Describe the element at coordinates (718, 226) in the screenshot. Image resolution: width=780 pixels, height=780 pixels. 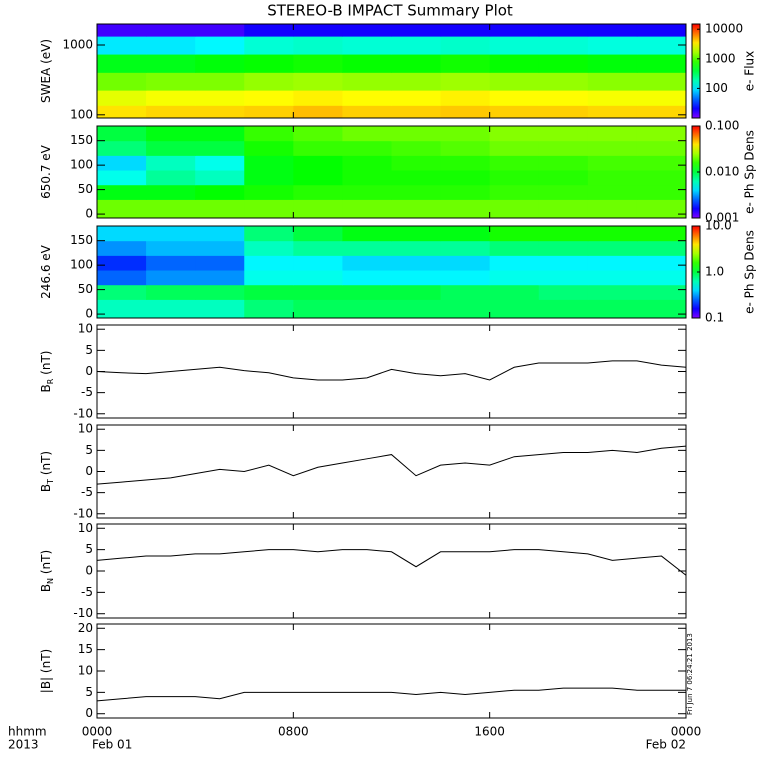
I see `colorbar-tick-label: 10.0` at that location.